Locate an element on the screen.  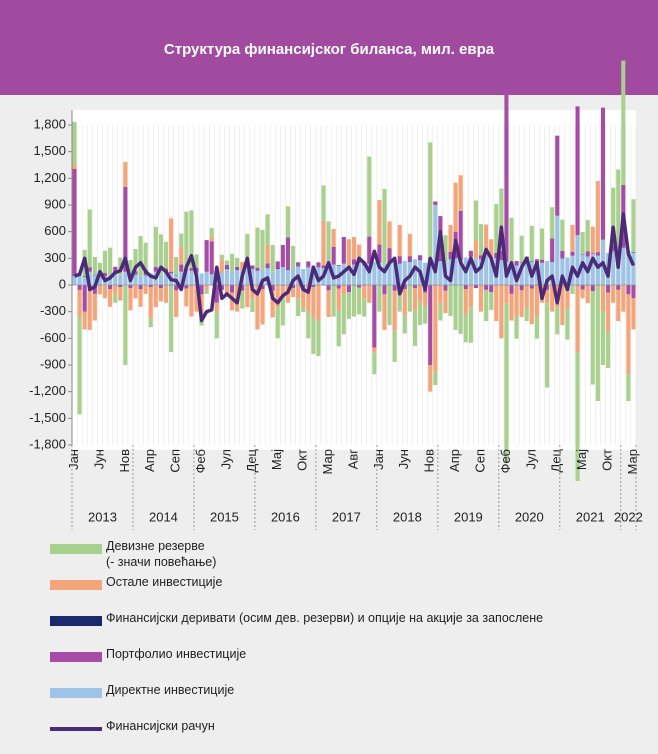
x-tick-label: Мар is located at coordinates (632, 461).